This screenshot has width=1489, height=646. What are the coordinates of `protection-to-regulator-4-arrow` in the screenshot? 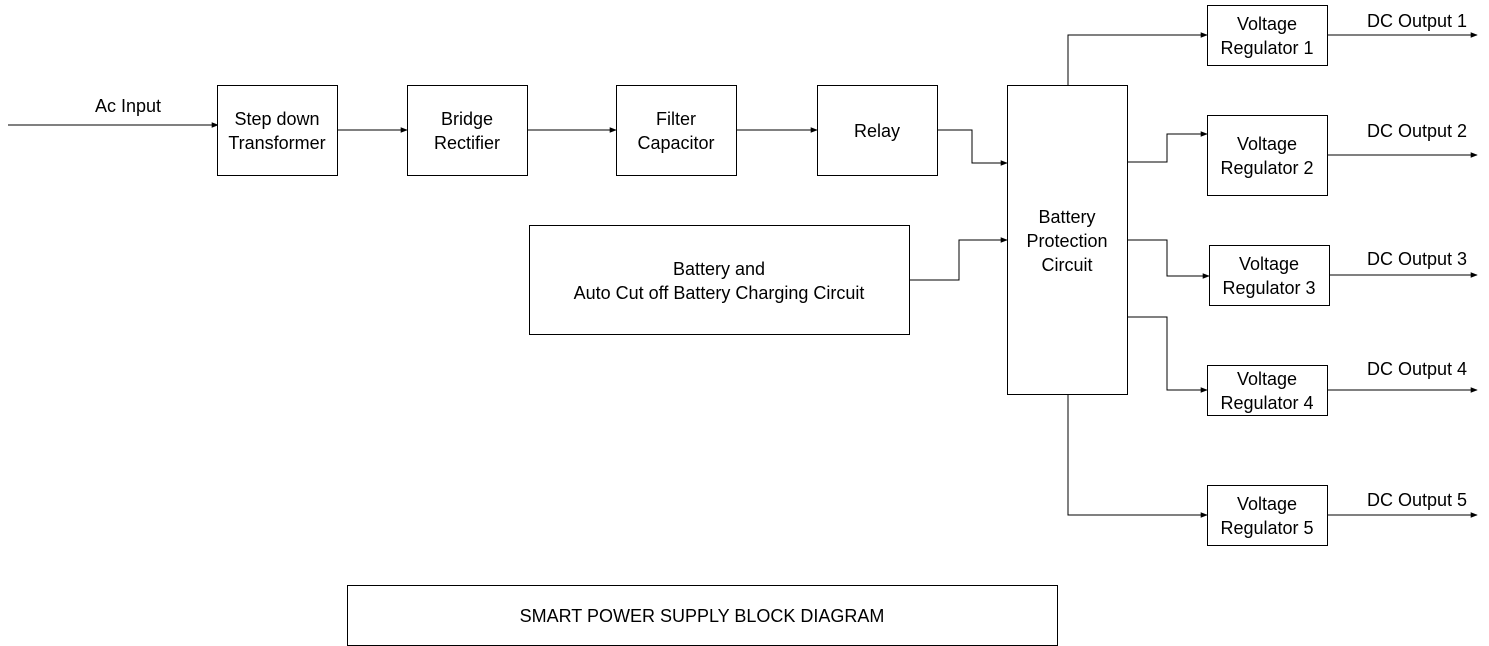 It's located at (1168, 354).